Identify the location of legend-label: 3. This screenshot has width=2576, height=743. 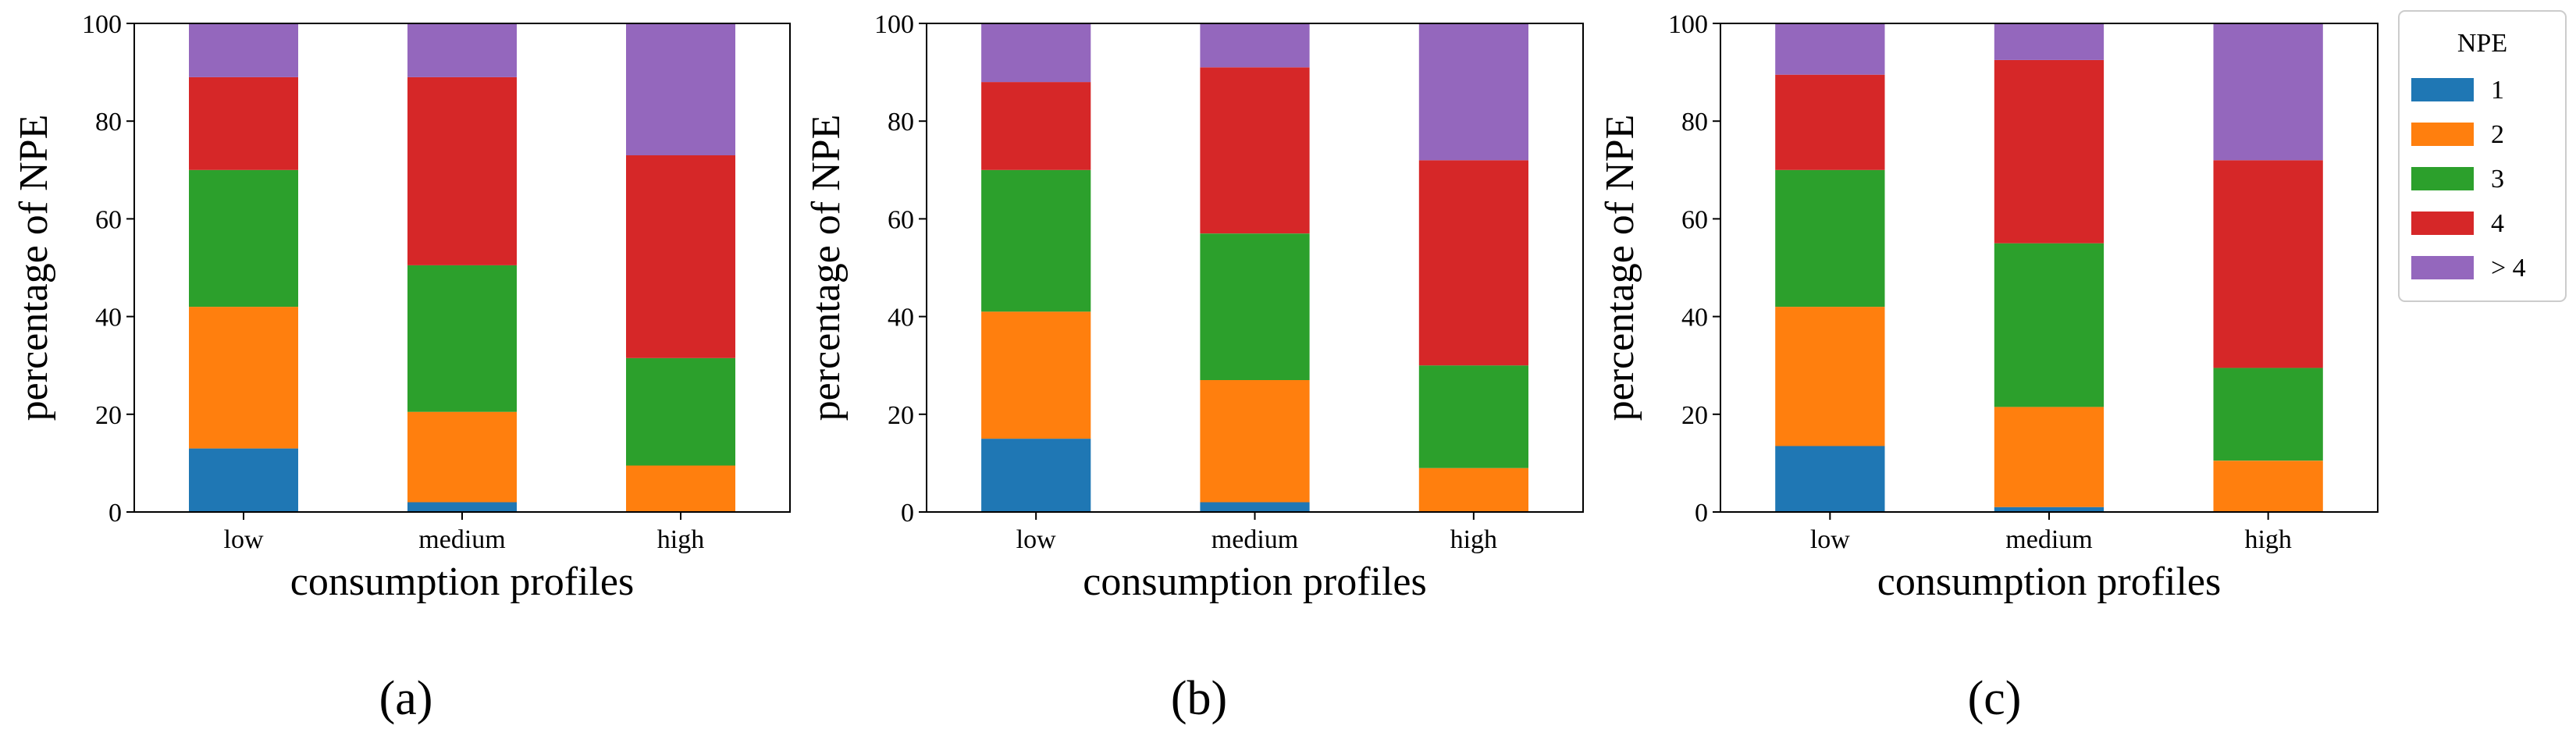
(2497, 179).